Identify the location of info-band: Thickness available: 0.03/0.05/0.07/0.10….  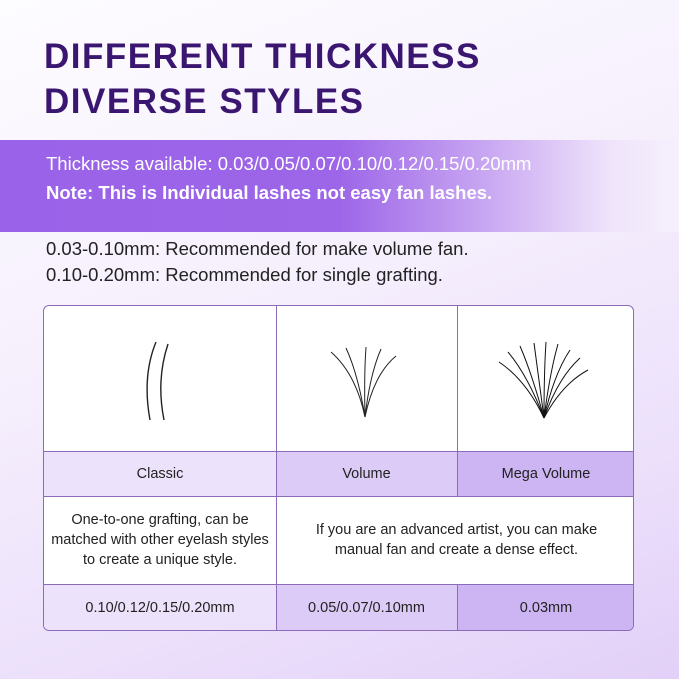
(339, 186).